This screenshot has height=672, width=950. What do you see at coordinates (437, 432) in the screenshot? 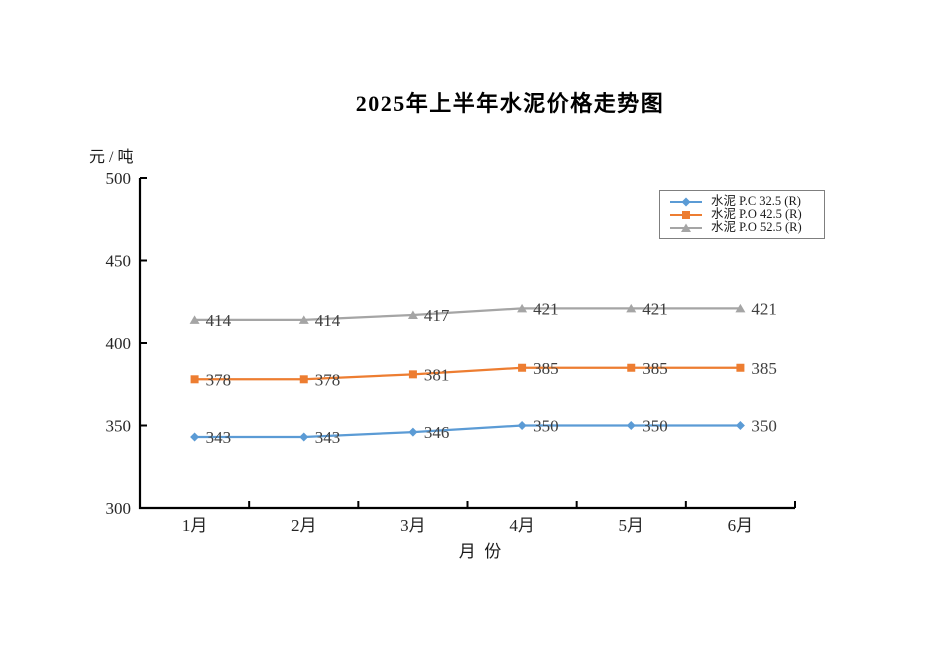
I see `data-label: 346` at bounding box center [437, 432].